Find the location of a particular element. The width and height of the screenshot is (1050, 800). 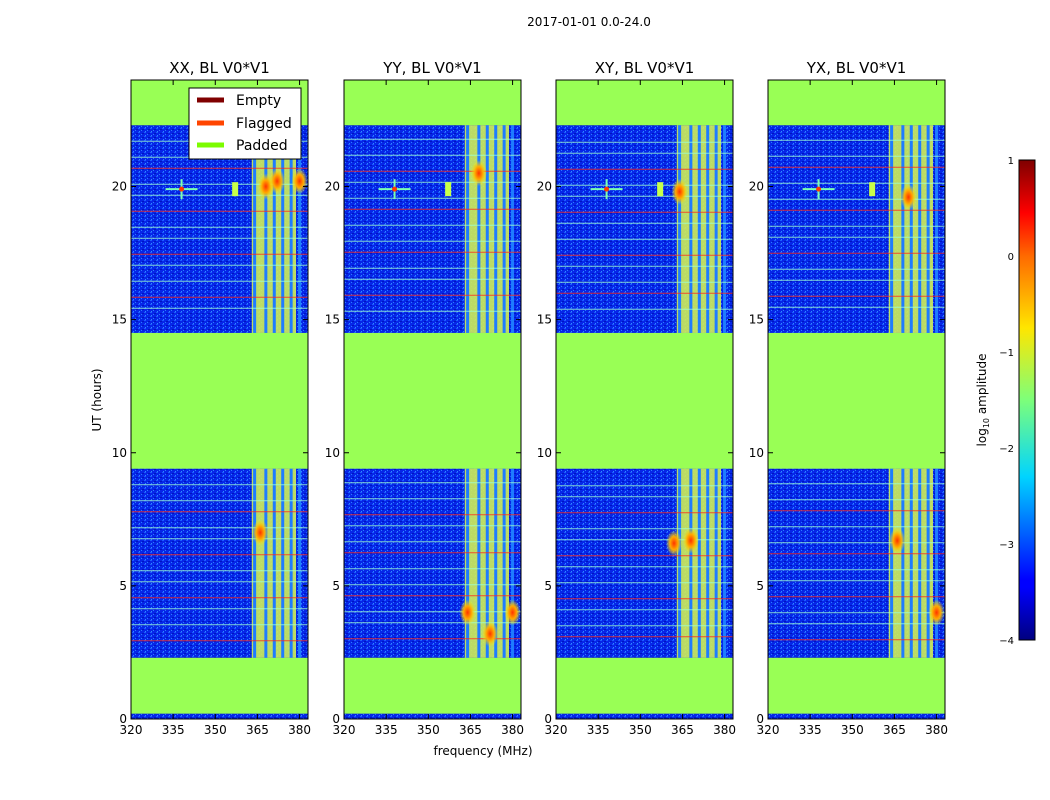

legend-label-padded: Padded is located at coordinates (262, 146).